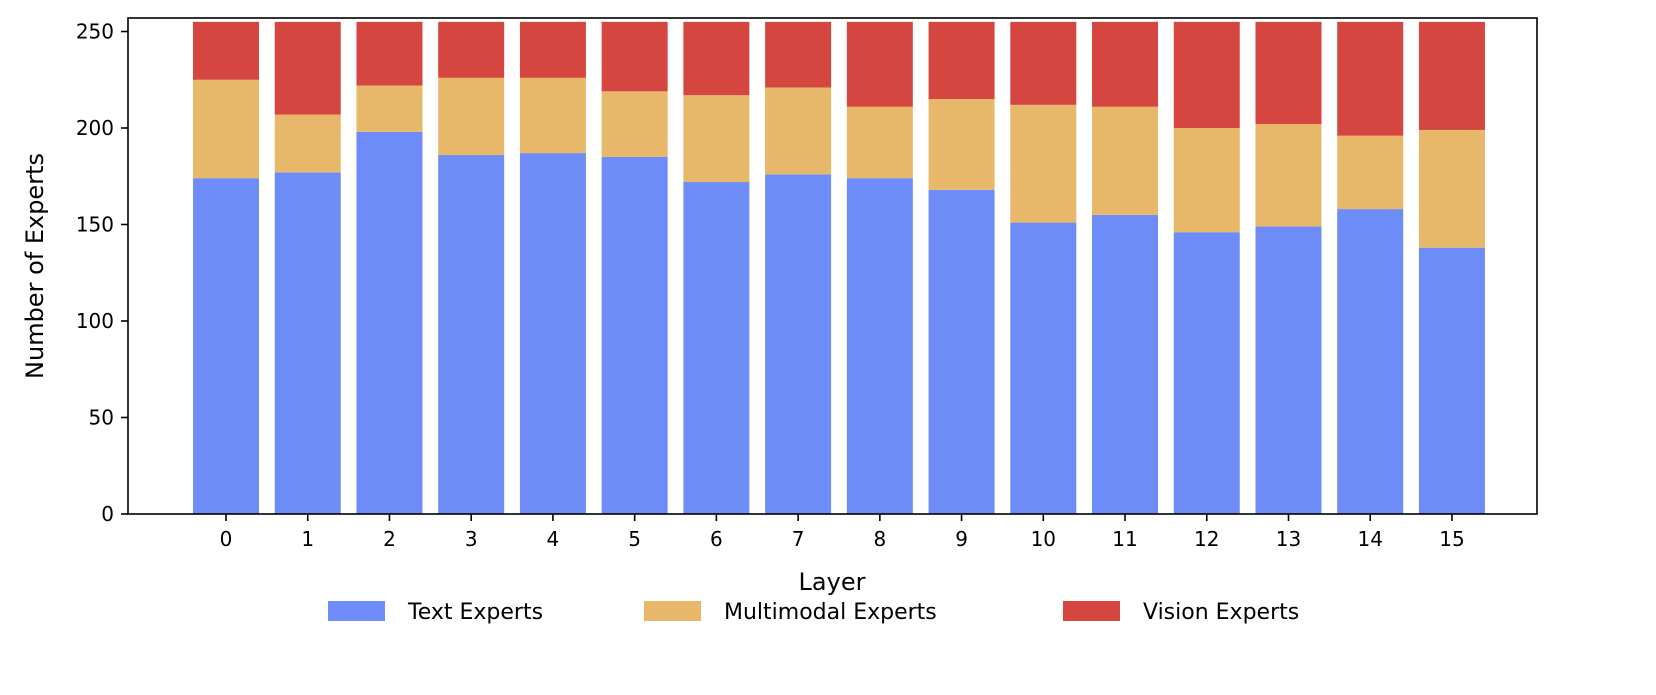  I want to click on x-tick-label: 3, so click(471, 539).